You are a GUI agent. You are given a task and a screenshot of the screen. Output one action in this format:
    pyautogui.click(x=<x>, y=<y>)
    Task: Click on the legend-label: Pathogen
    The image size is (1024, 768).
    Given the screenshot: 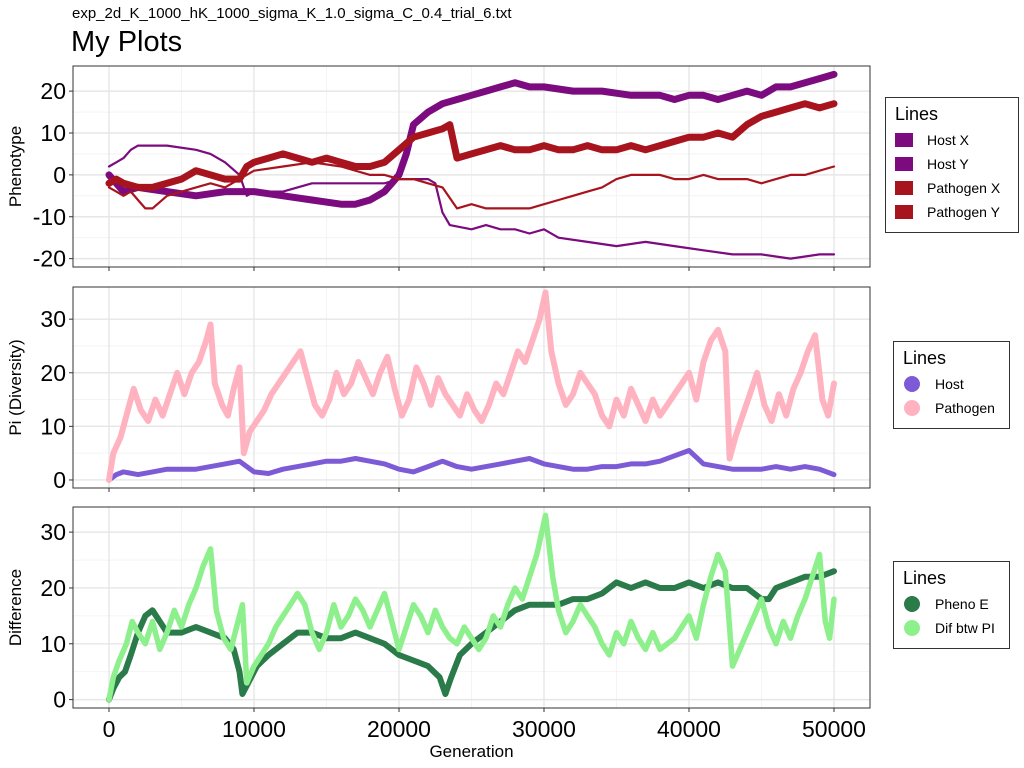 What is the action you would take?
    pyautogui.click(x=965, y=408)
    